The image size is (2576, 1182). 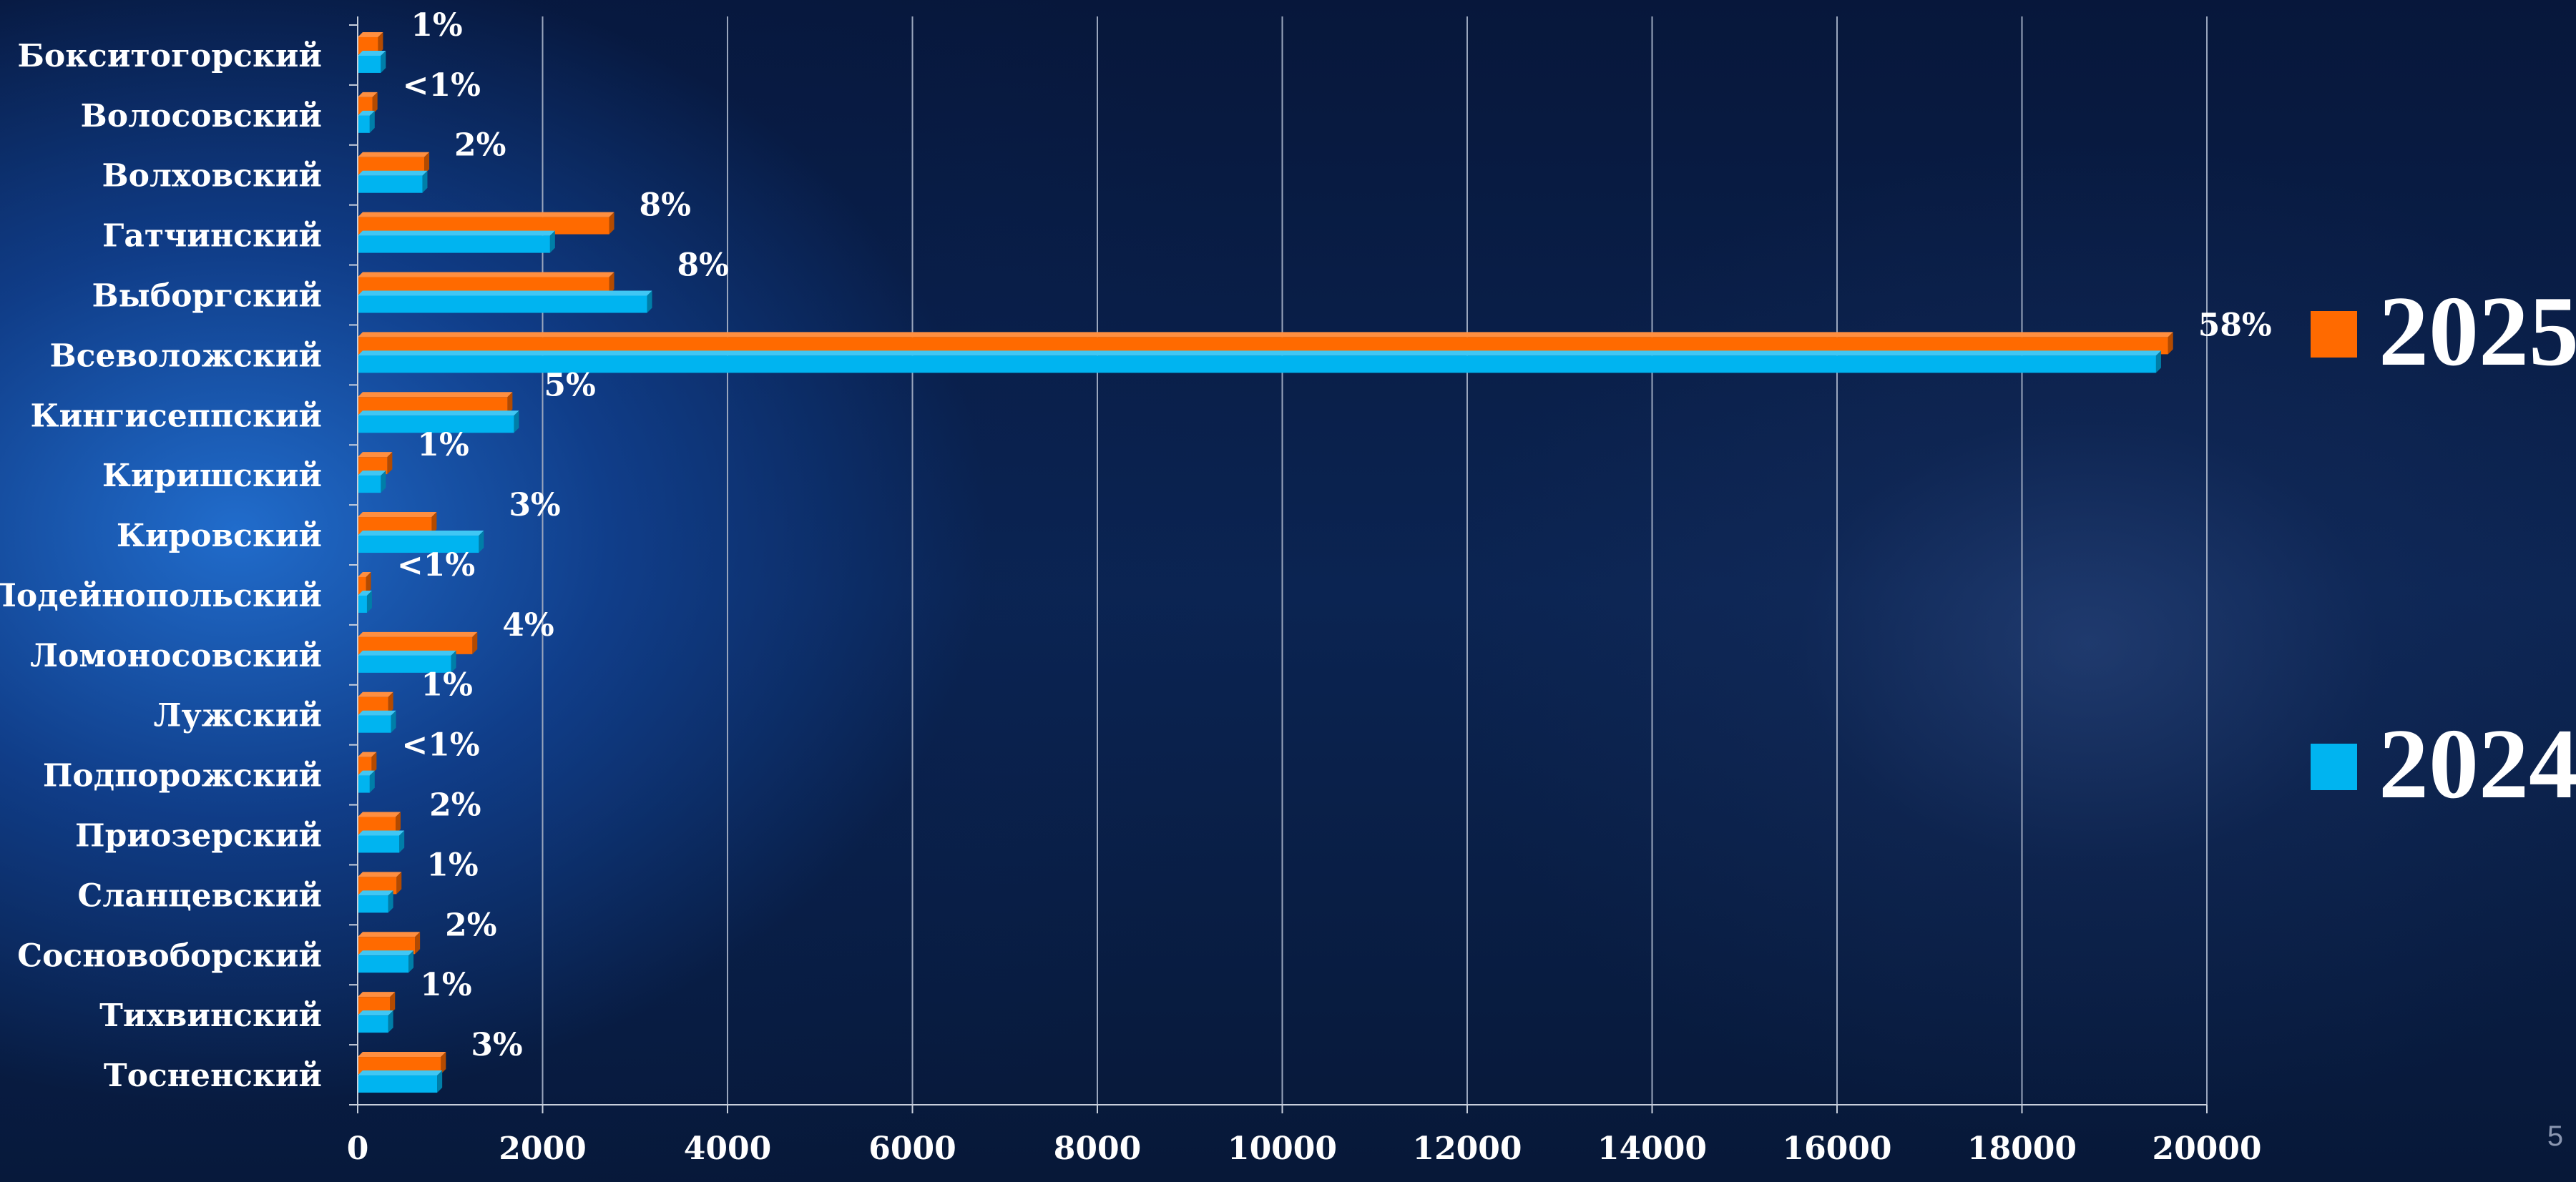 What do you see at coordinates (185, 356) in the screenshot?
I see `category-label: Всеволожский` at bounding box center [185, 356].